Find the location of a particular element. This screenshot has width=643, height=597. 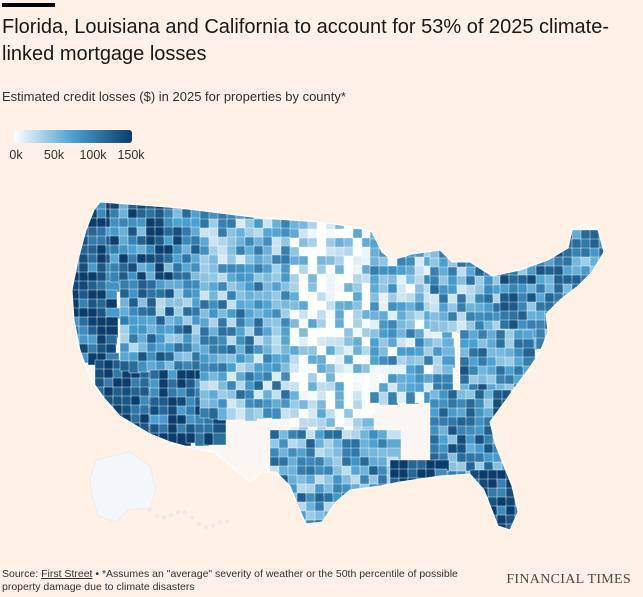

county-appalachia is located at coordinates (465, 344).